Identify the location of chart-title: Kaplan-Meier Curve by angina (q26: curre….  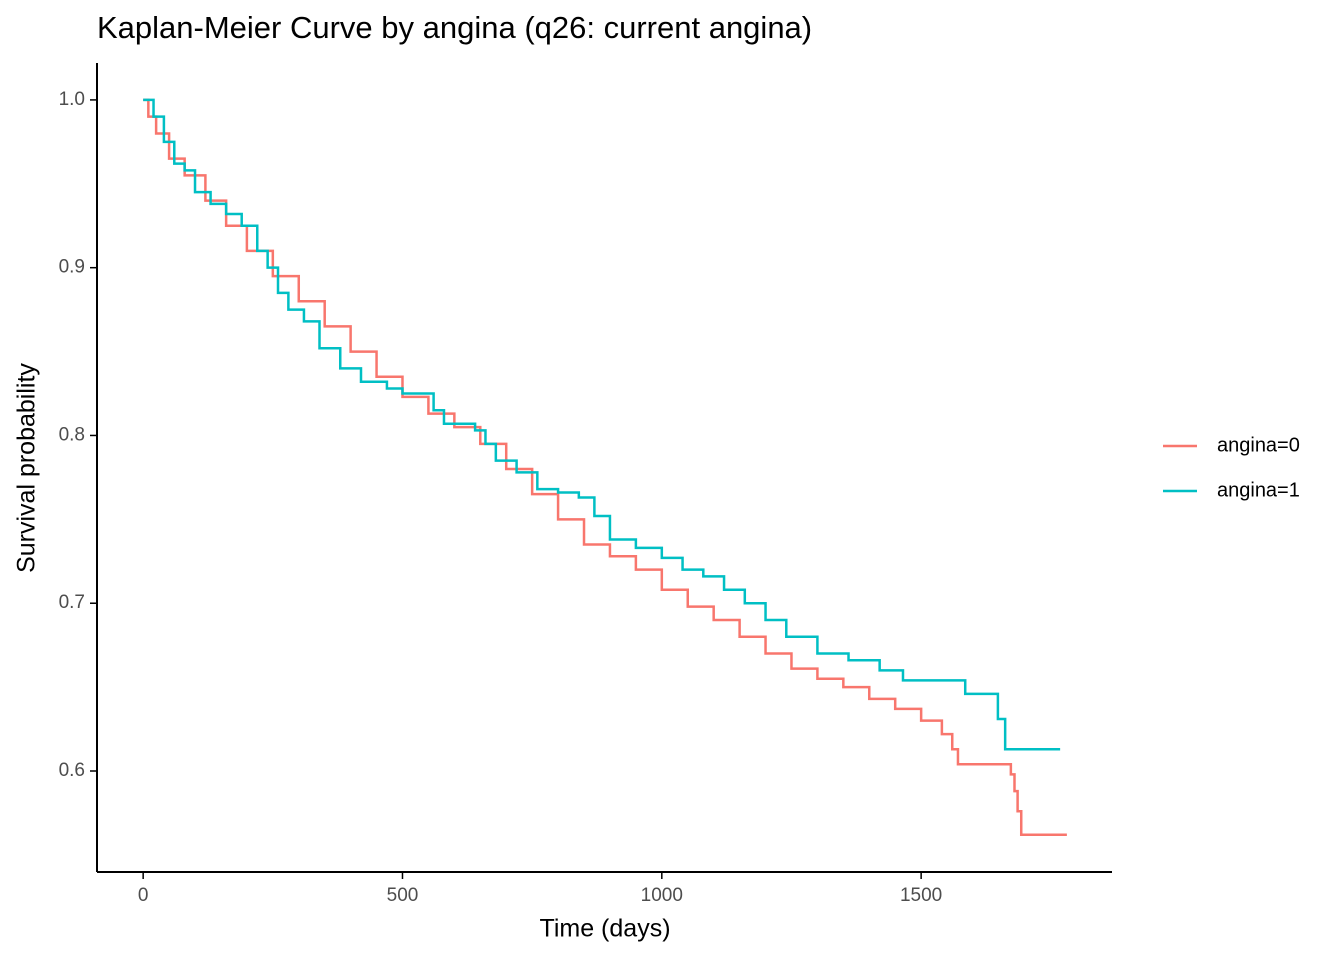
(454, 27).